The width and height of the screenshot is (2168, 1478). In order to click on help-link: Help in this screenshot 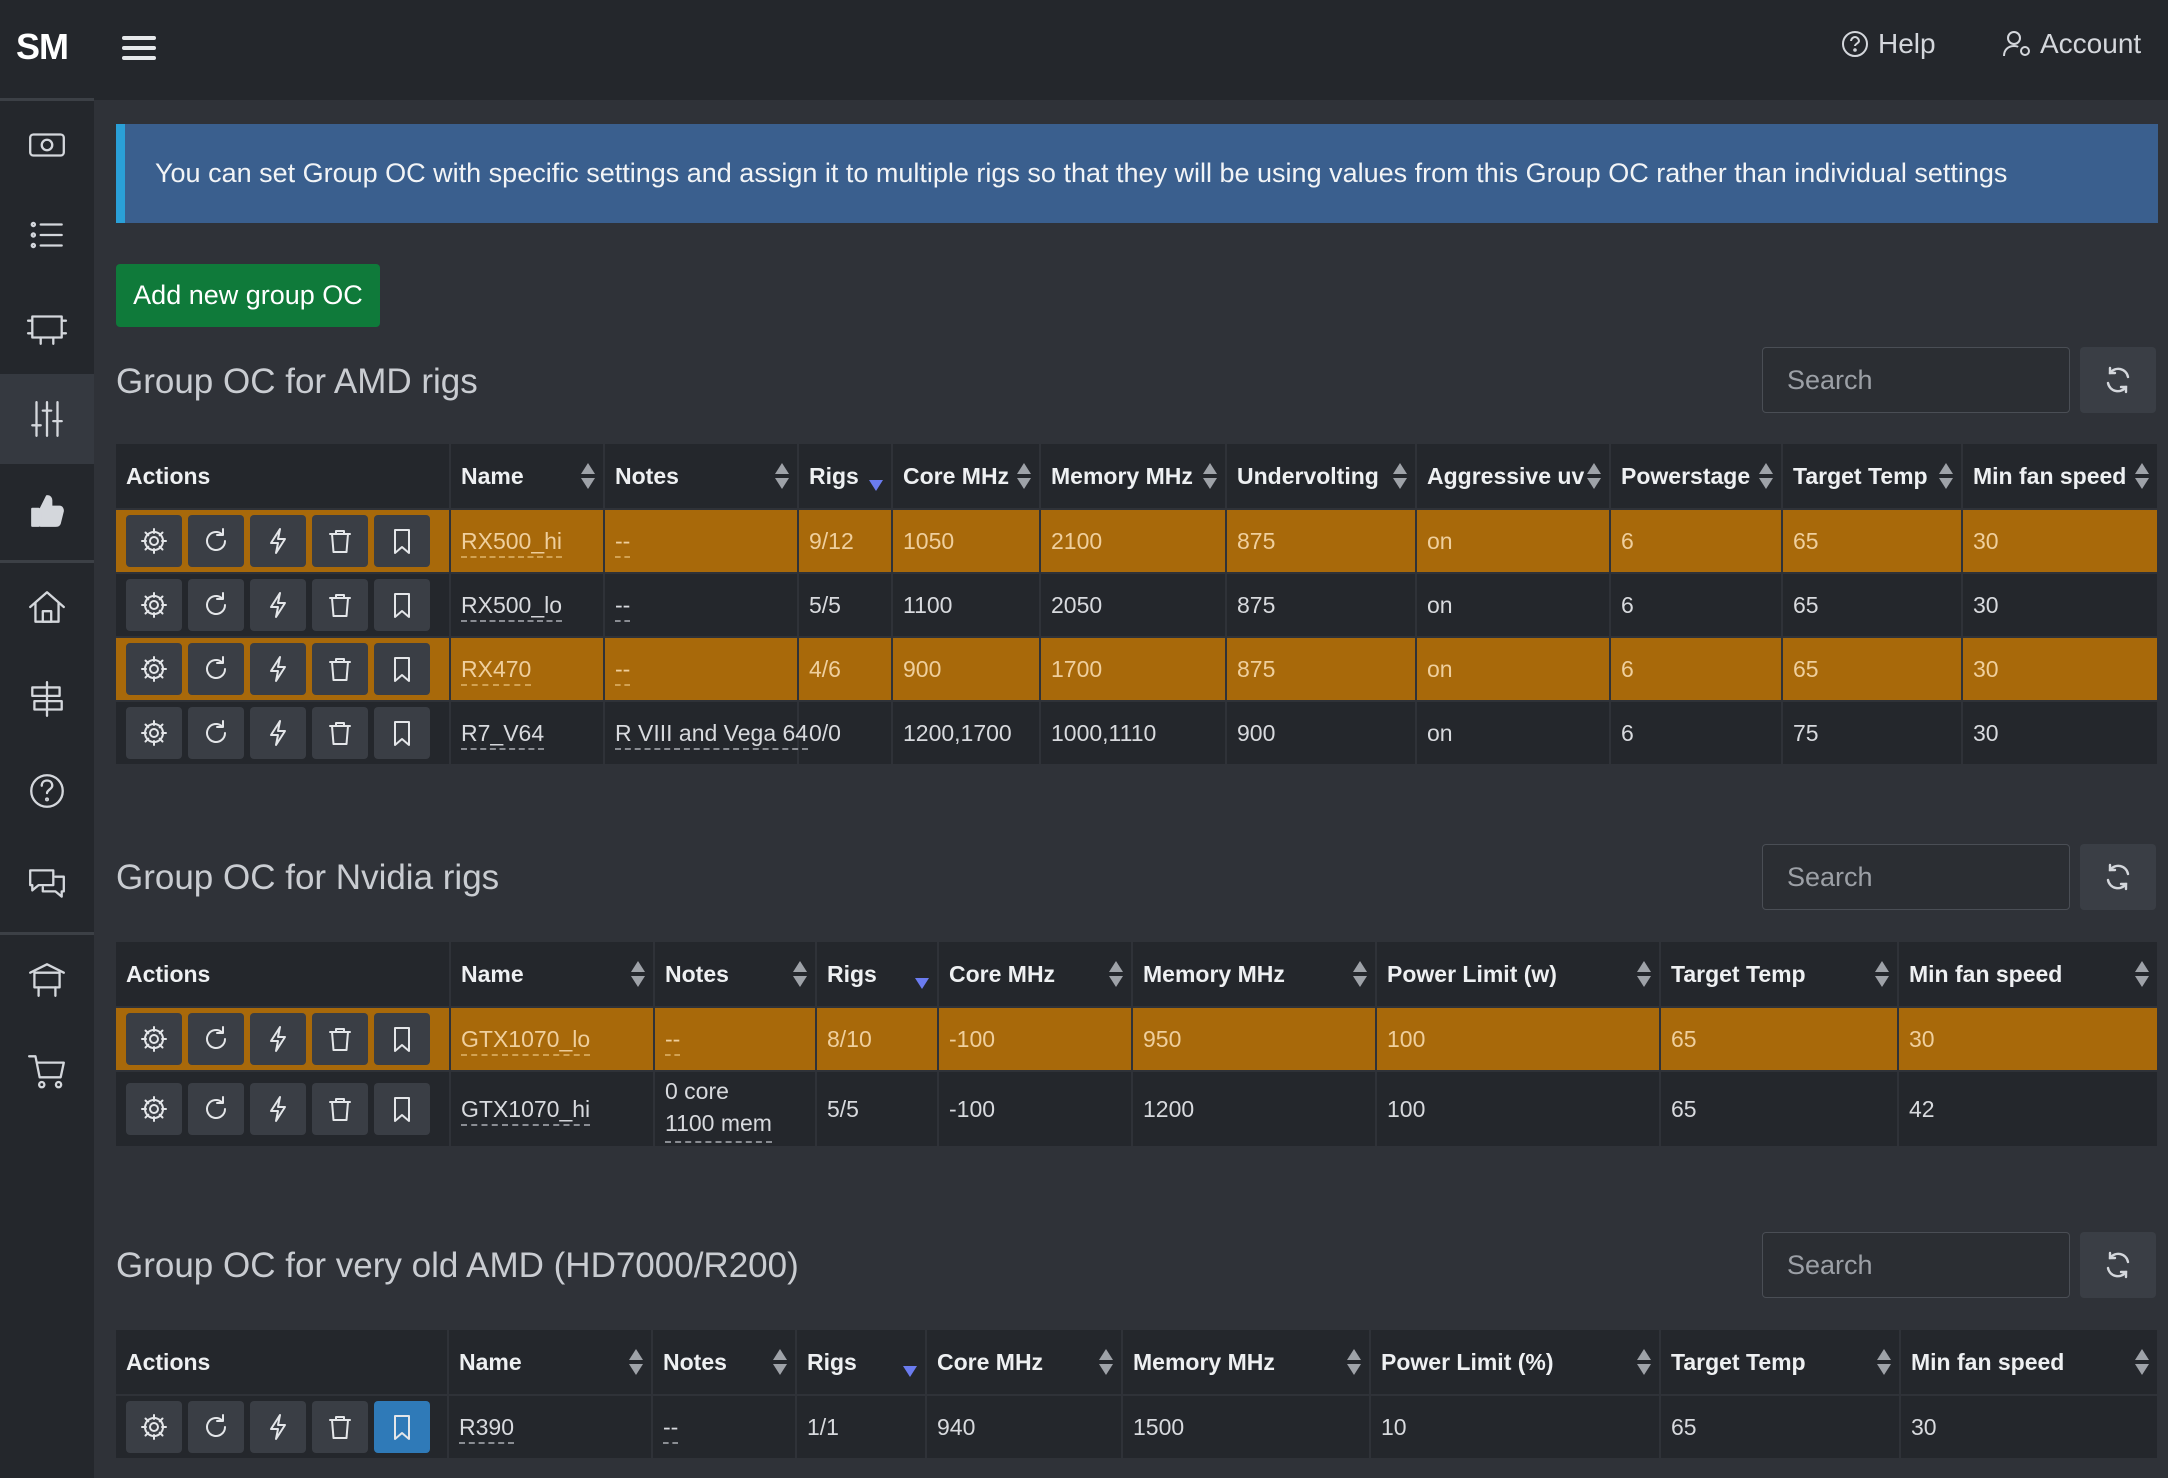, I will do `click(1888, 44)`.